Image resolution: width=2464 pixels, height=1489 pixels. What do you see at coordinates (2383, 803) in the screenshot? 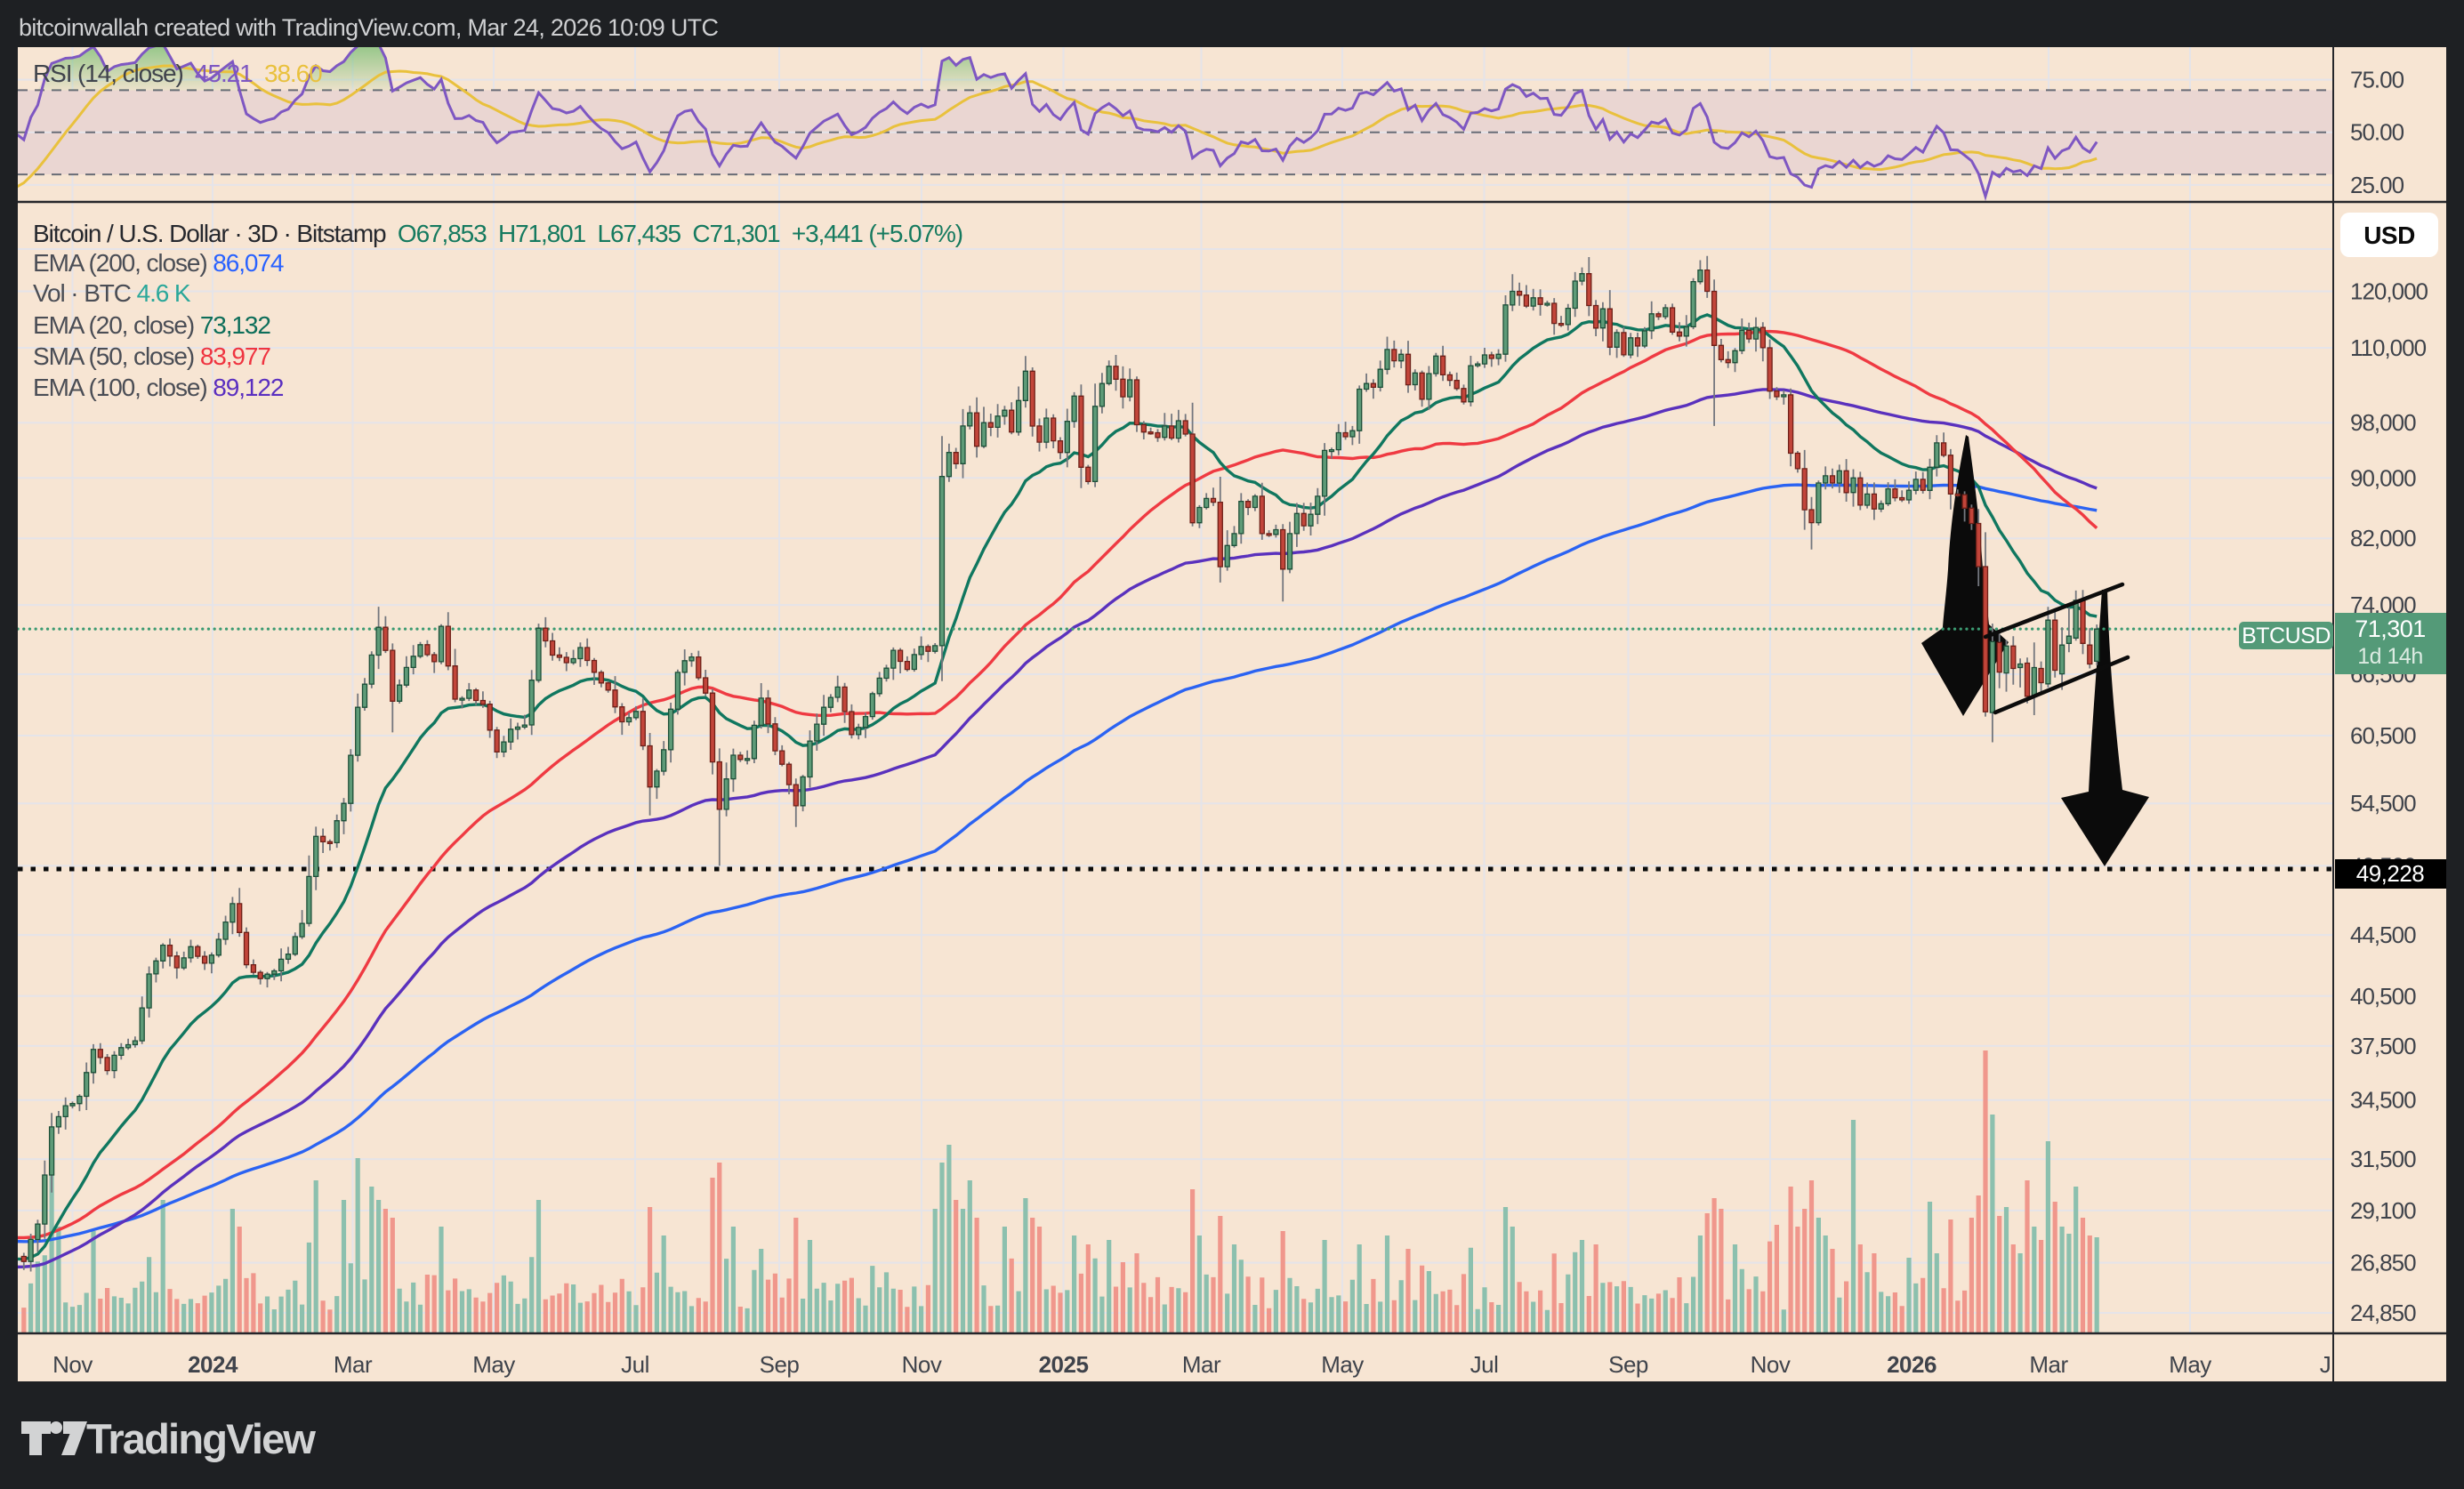
I see `svg-text: 54,500` at bounding box center [2383, 803].